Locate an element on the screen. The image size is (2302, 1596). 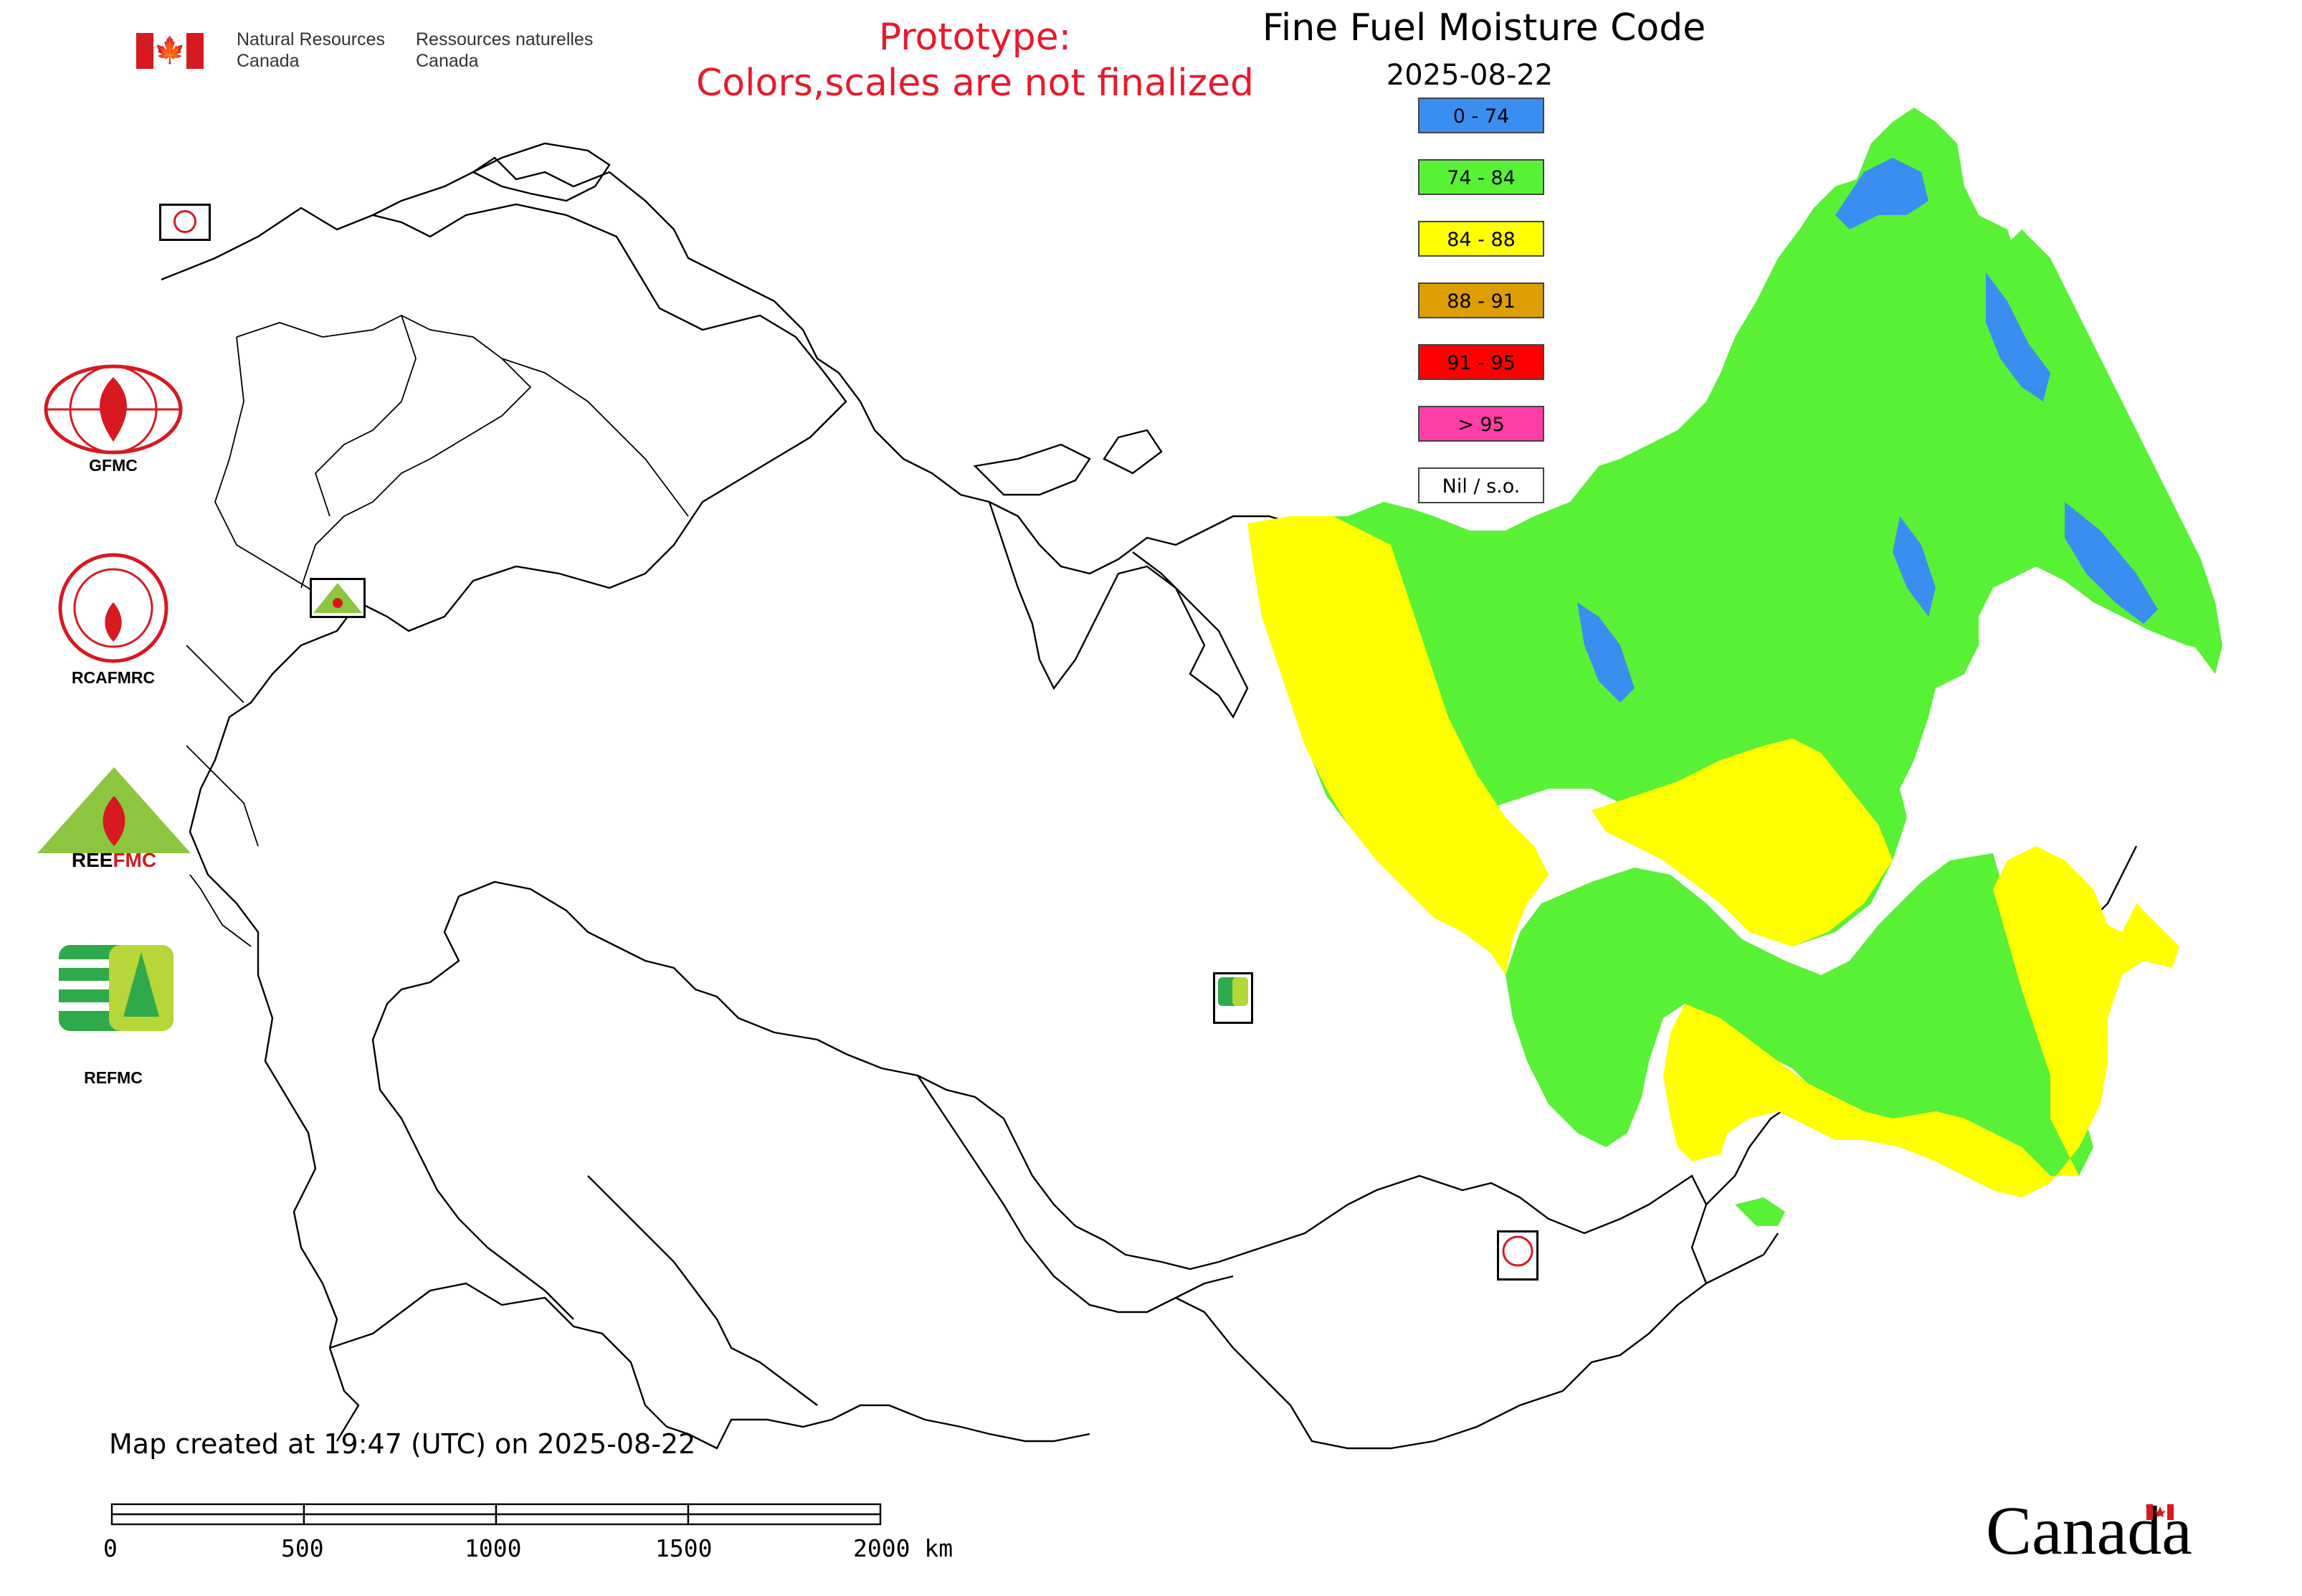
legend-item: 74 - 84 is located at coordinates (1481, 177).